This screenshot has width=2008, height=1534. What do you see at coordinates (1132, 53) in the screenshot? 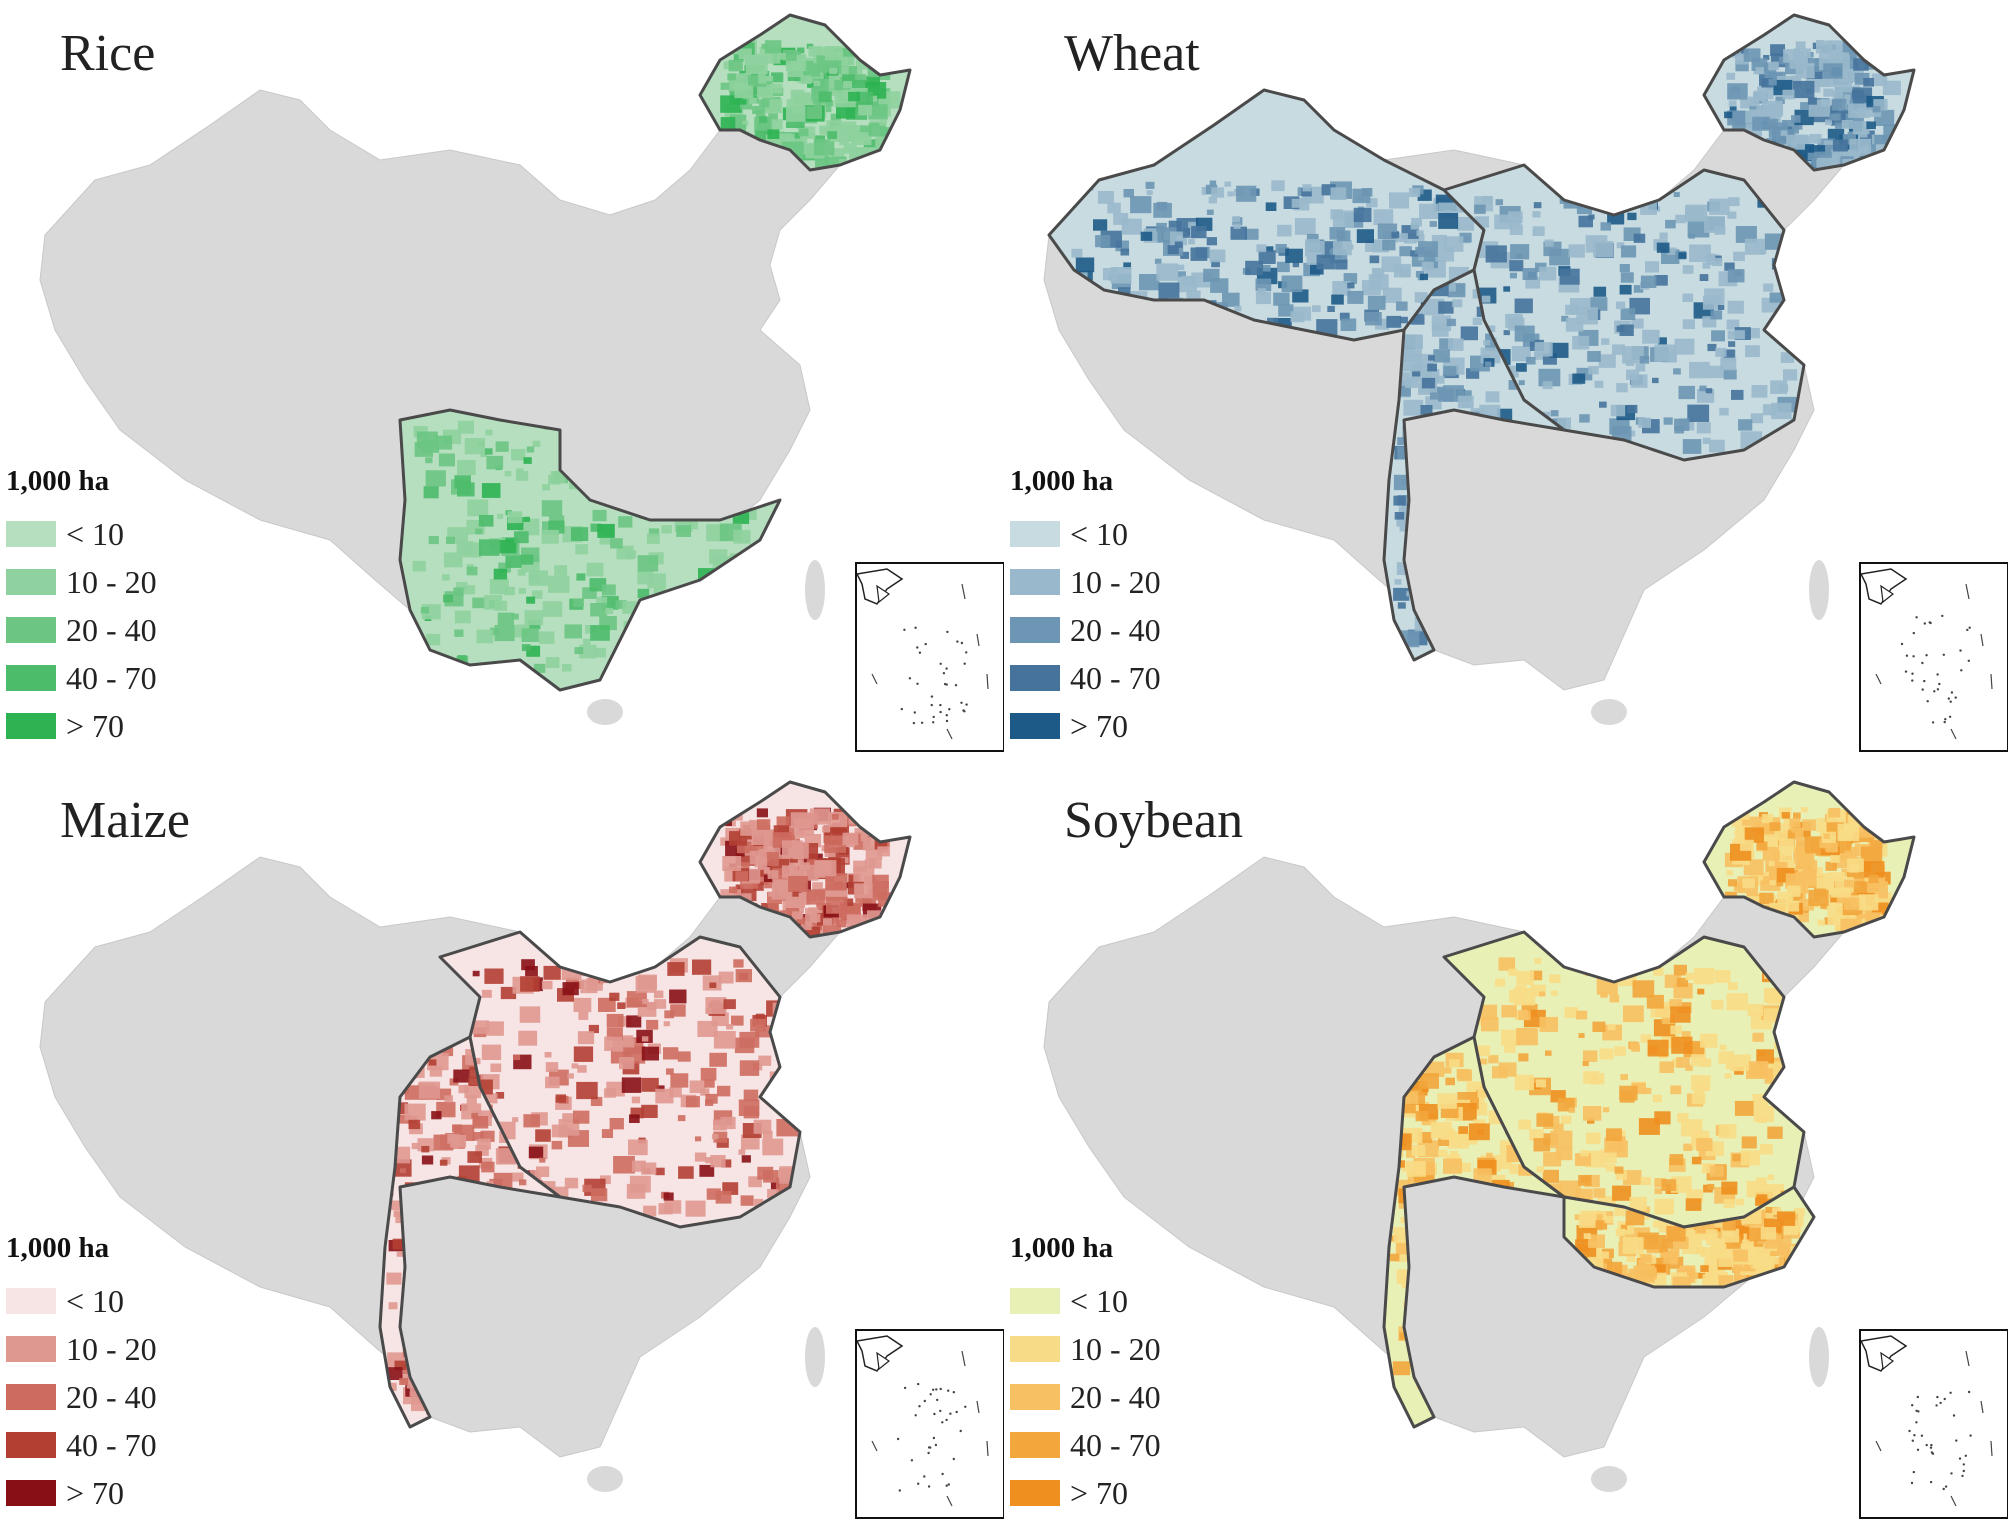
I see `panel-title: Wheat` at bounding box center [1132, 53].